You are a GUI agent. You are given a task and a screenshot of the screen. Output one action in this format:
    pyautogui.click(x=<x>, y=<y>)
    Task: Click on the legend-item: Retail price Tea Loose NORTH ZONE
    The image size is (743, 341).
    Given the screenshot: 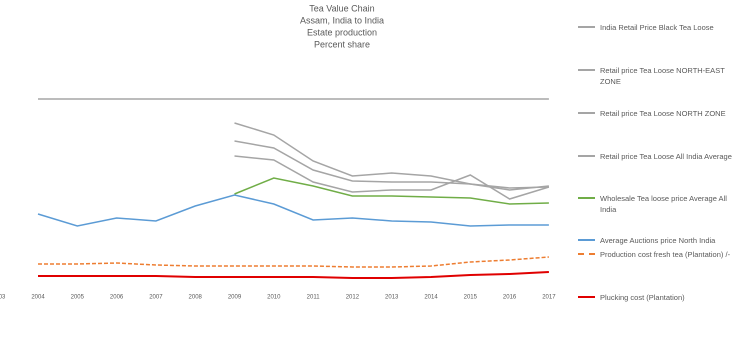 What is the action you would take?
    pyautogui.click(x=660, y=113)
    